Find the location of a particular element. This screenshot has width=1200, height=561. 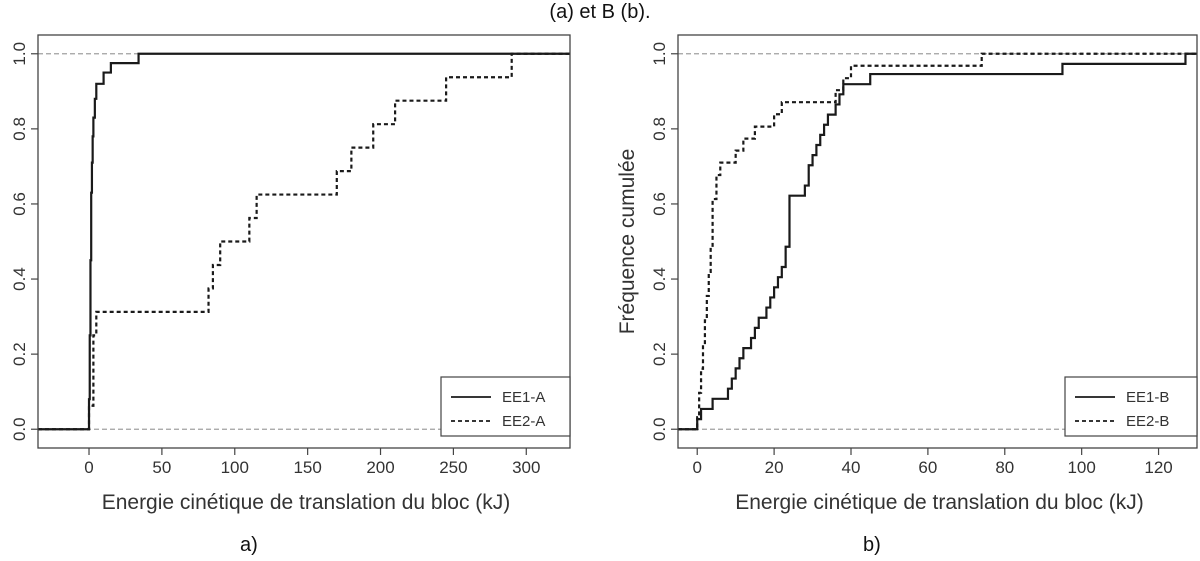

x-tick-label-5: 100 is located at coordinates (1081, 467).